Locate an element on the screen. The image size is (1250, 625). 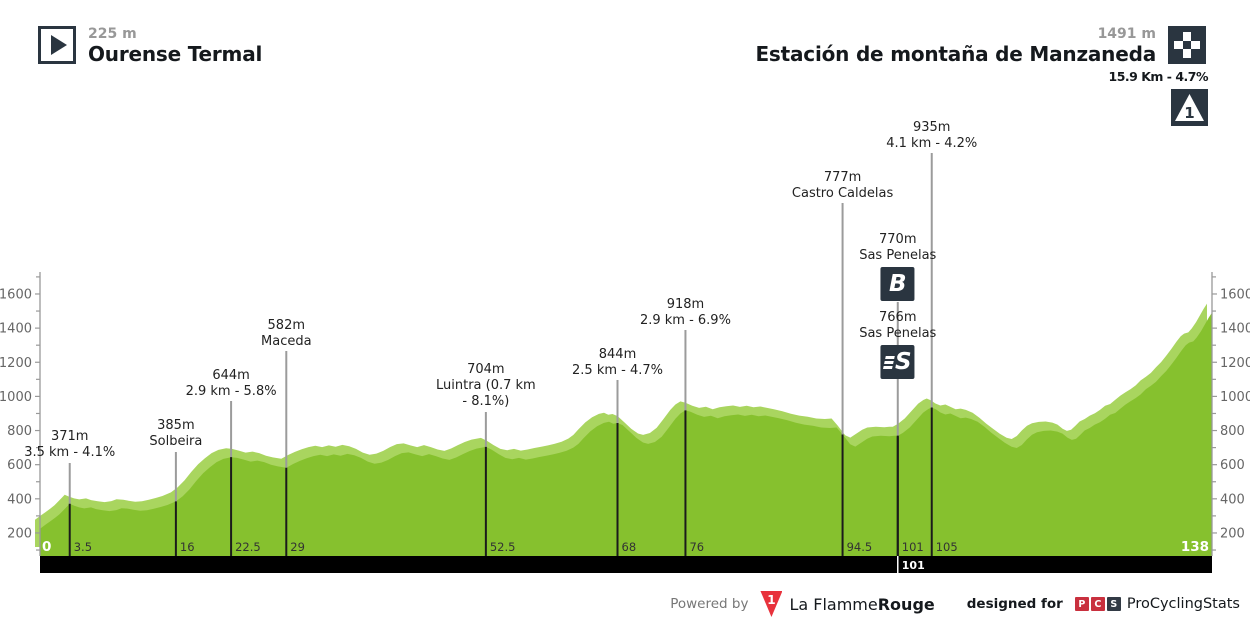
climb-annotation: 644m 2.9 km - 5.8% is located at coordinates (231, 384).